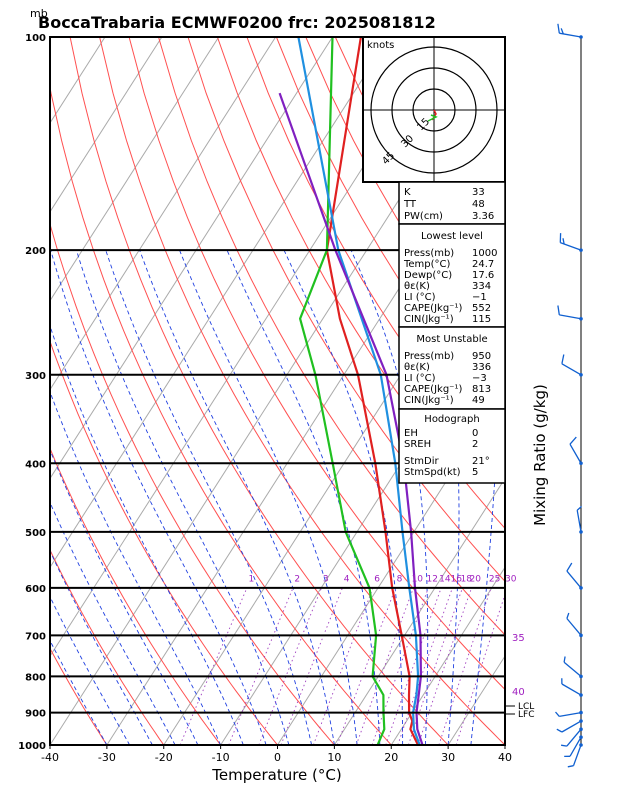  Describe the element at coordinates (276, 775) in the screenshot. I see `x-axis-label: Temperature (°C)` at that location.